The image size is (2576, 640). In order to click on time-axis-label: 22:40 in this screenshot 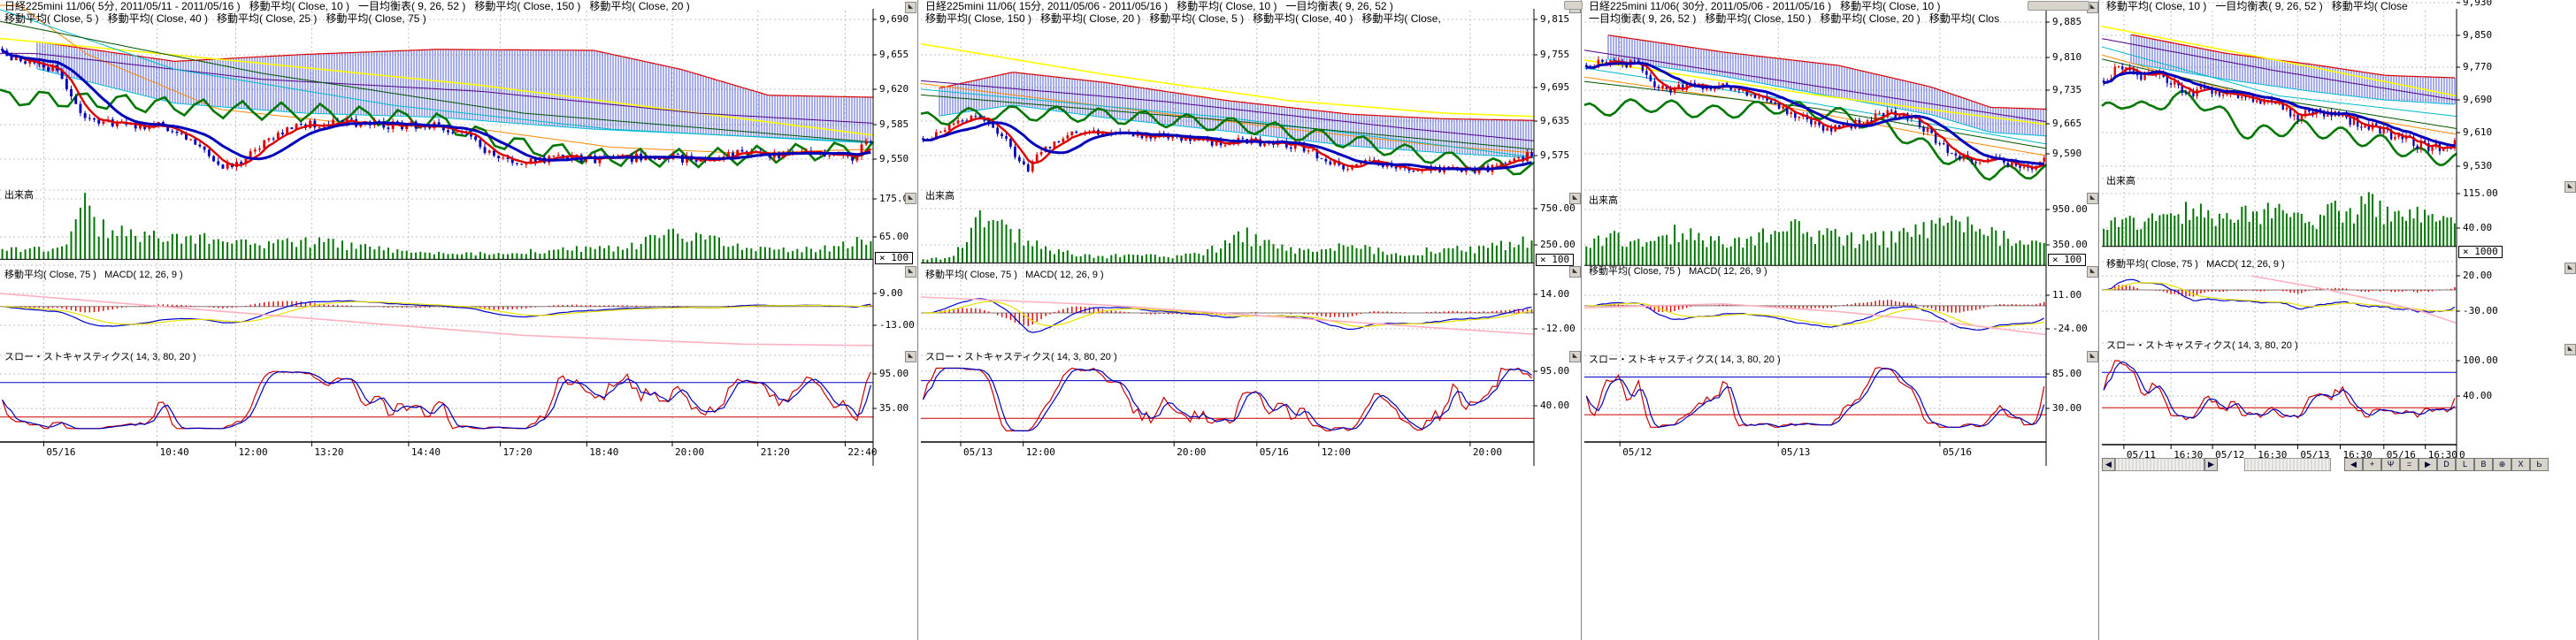, I will do `click(862, 452)`.